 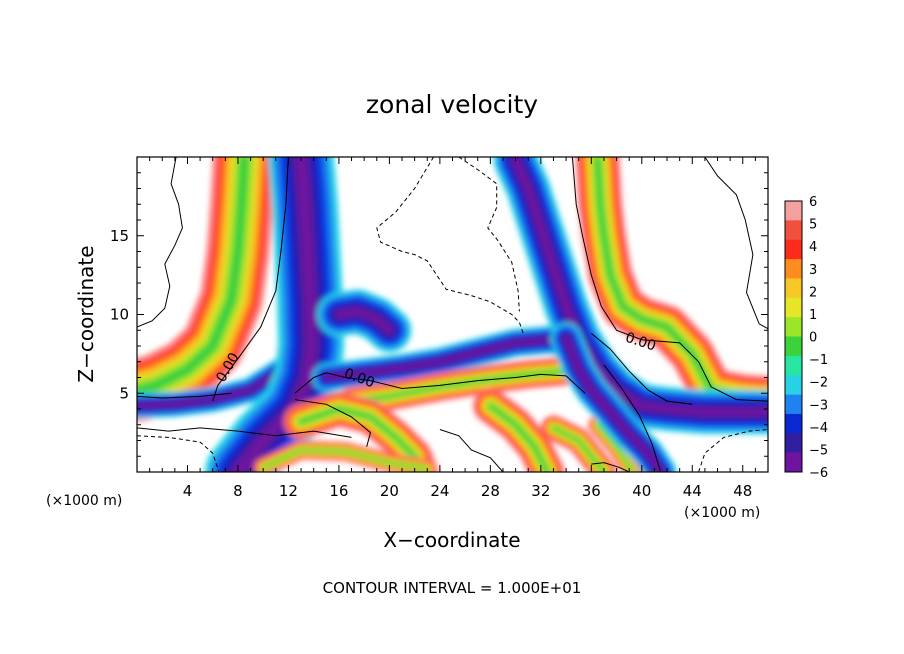 I want to click on x-tick-label: 48, so click(x=742, y=491).